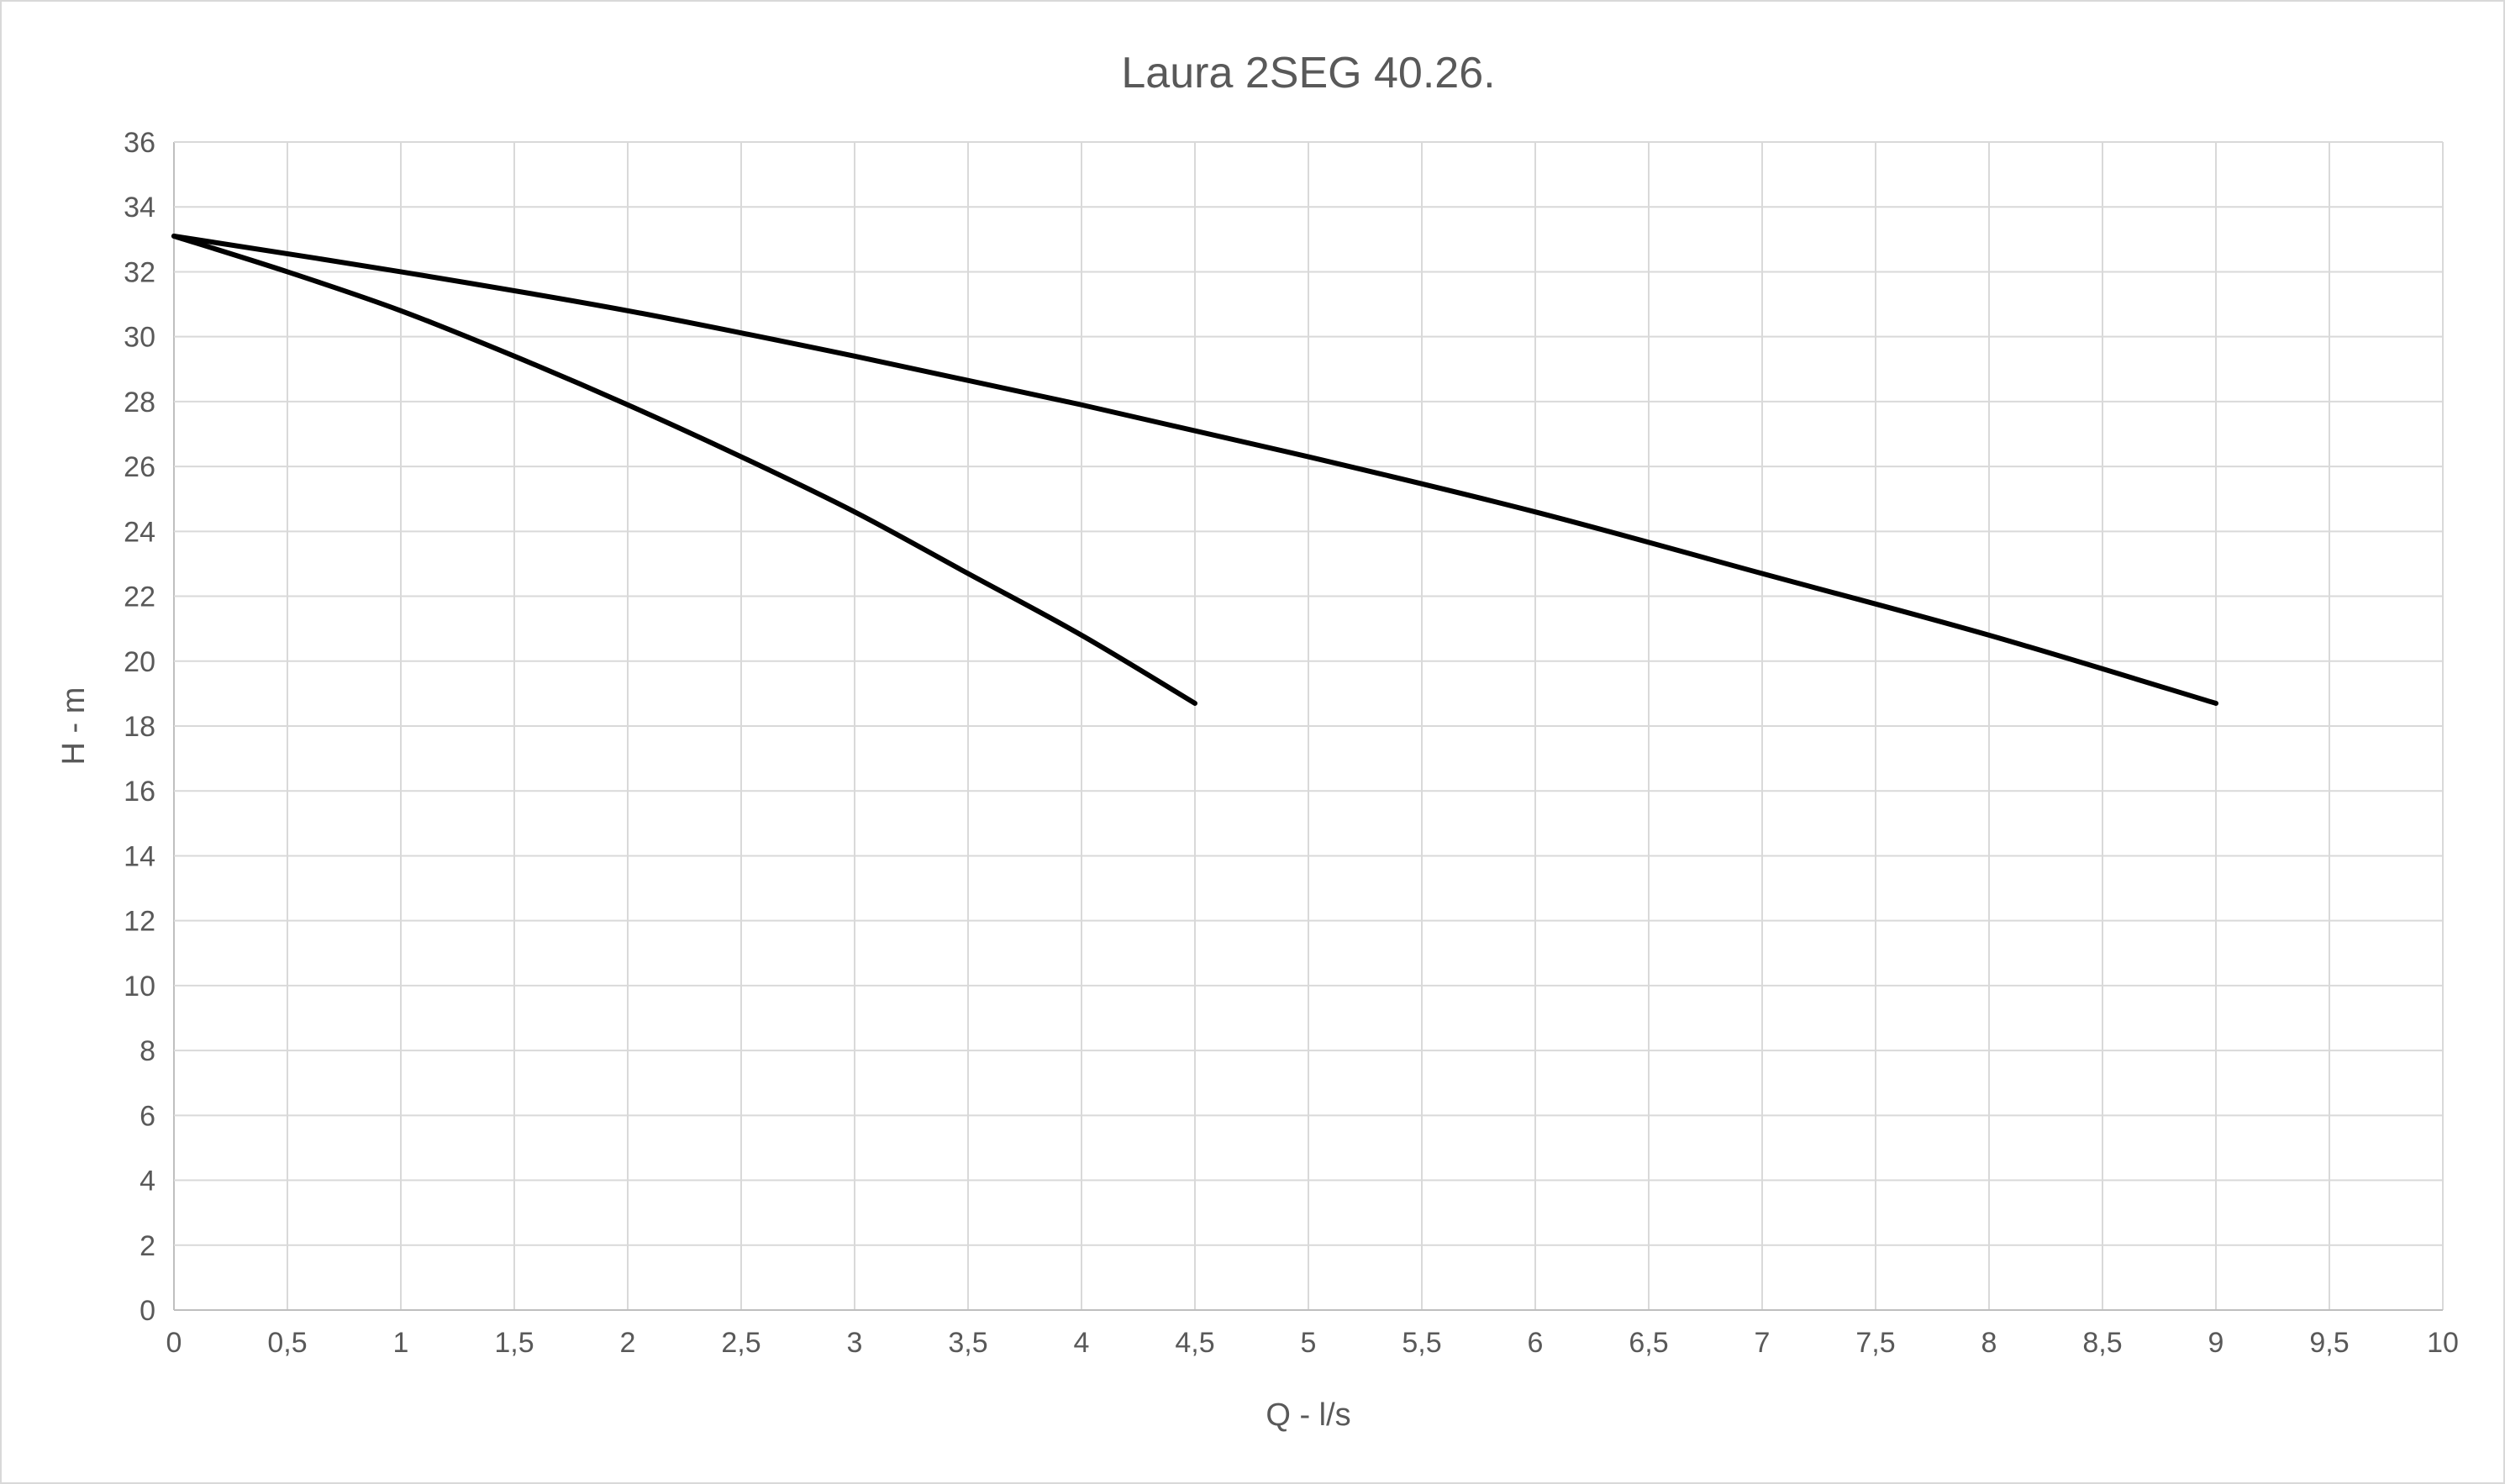 The height and width of the screenshot is (1484, 2505). Describe the element at coordinates (1763, 1343) in the screenshot. I see `x-tick-label: 7` at that location.